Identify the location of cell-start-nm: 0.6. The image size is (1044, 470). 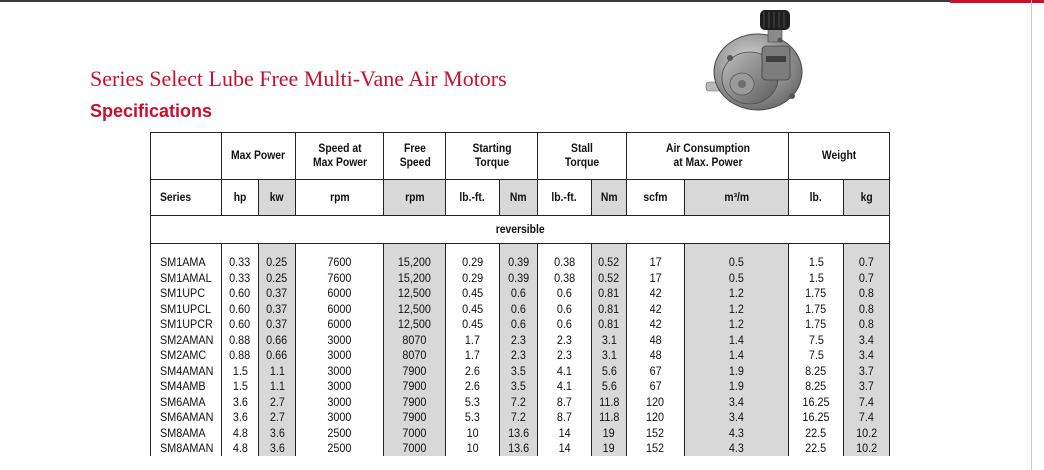
(518, 324).